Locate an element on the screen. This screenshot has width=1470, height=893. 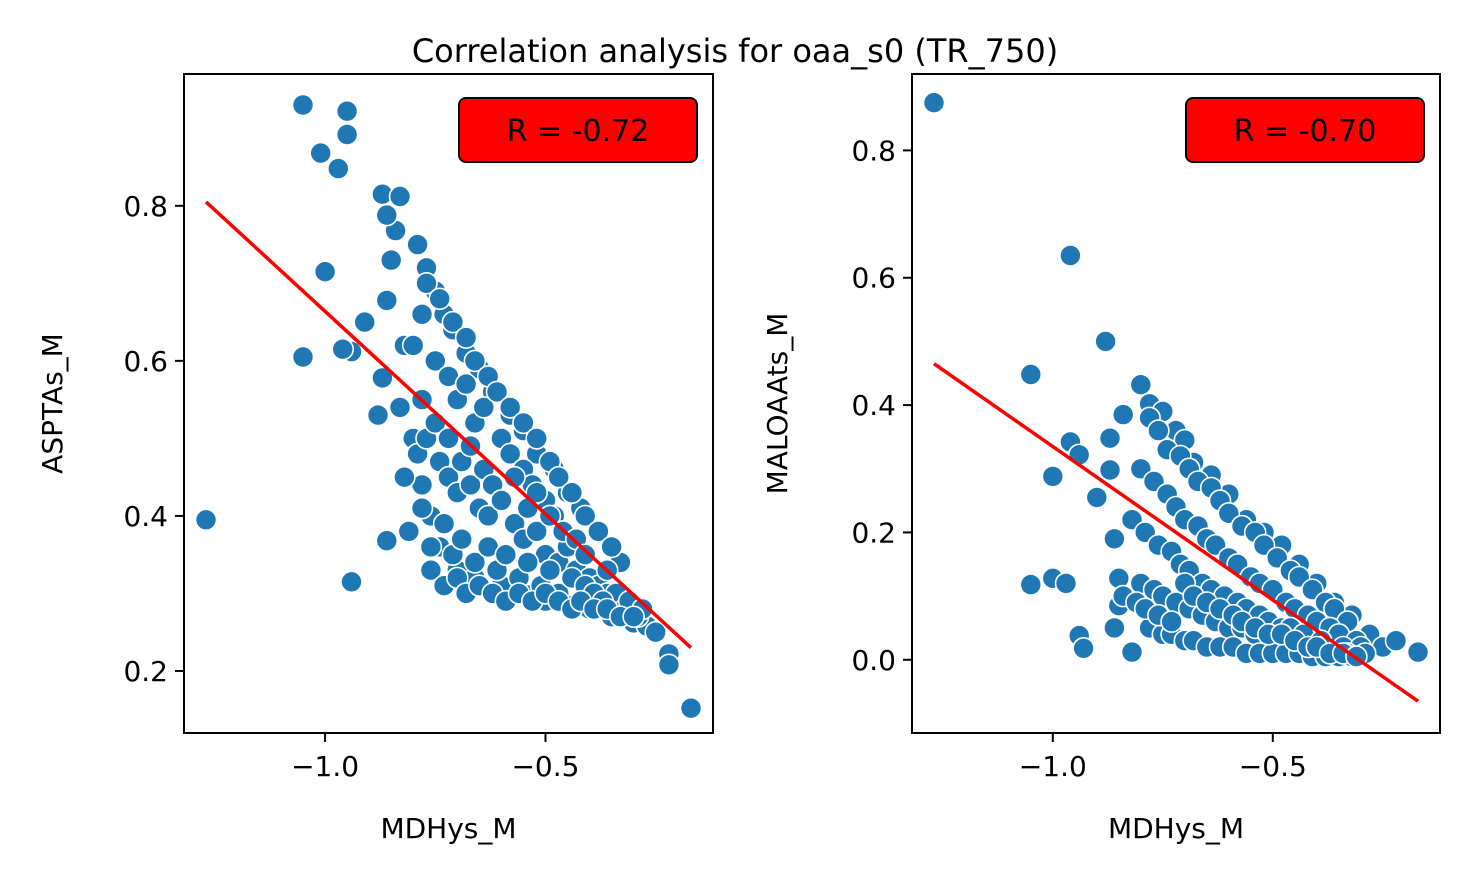
panel-1-y-tick-label: 0.6 is located at coordinates (145, 361).